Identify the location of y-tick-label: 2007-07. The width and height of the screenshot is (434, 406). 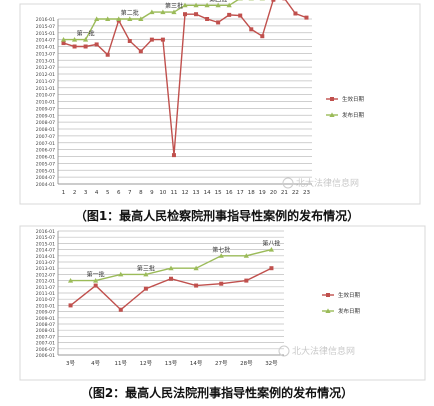
(45, 137).